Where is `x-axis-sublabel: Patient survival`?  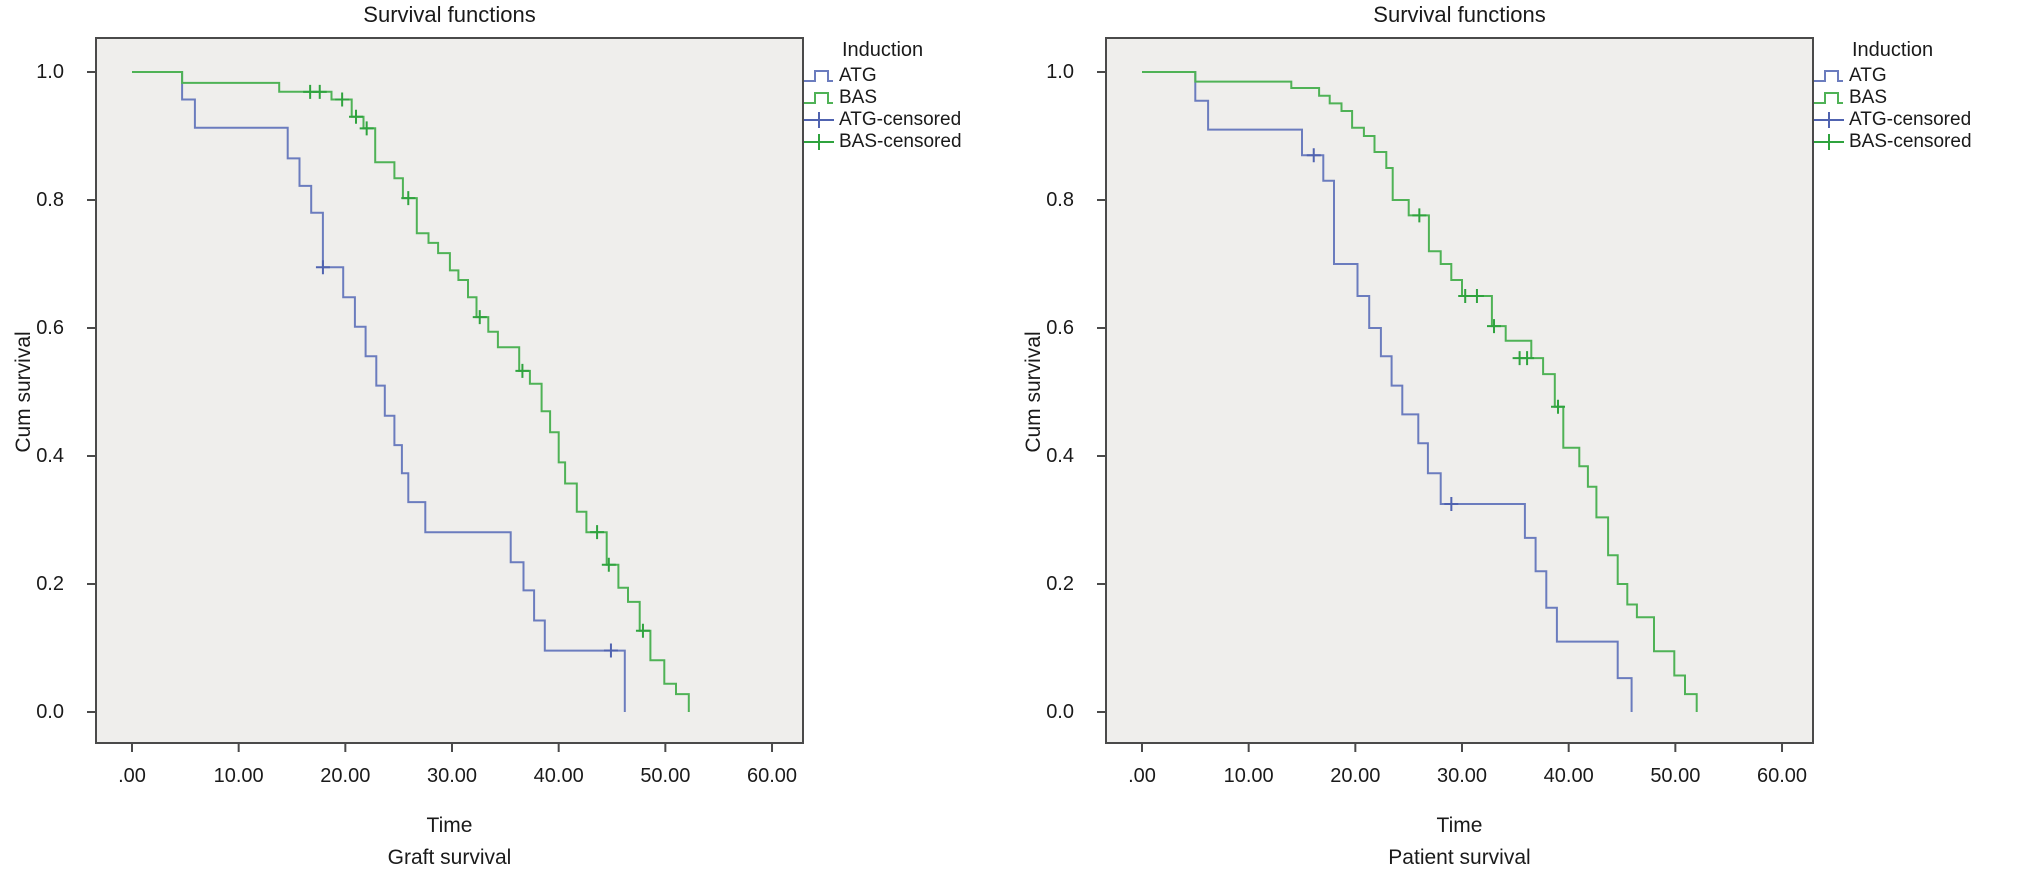
x-axis-sublabel: Patient survival is located at coordinates (1459, 857).